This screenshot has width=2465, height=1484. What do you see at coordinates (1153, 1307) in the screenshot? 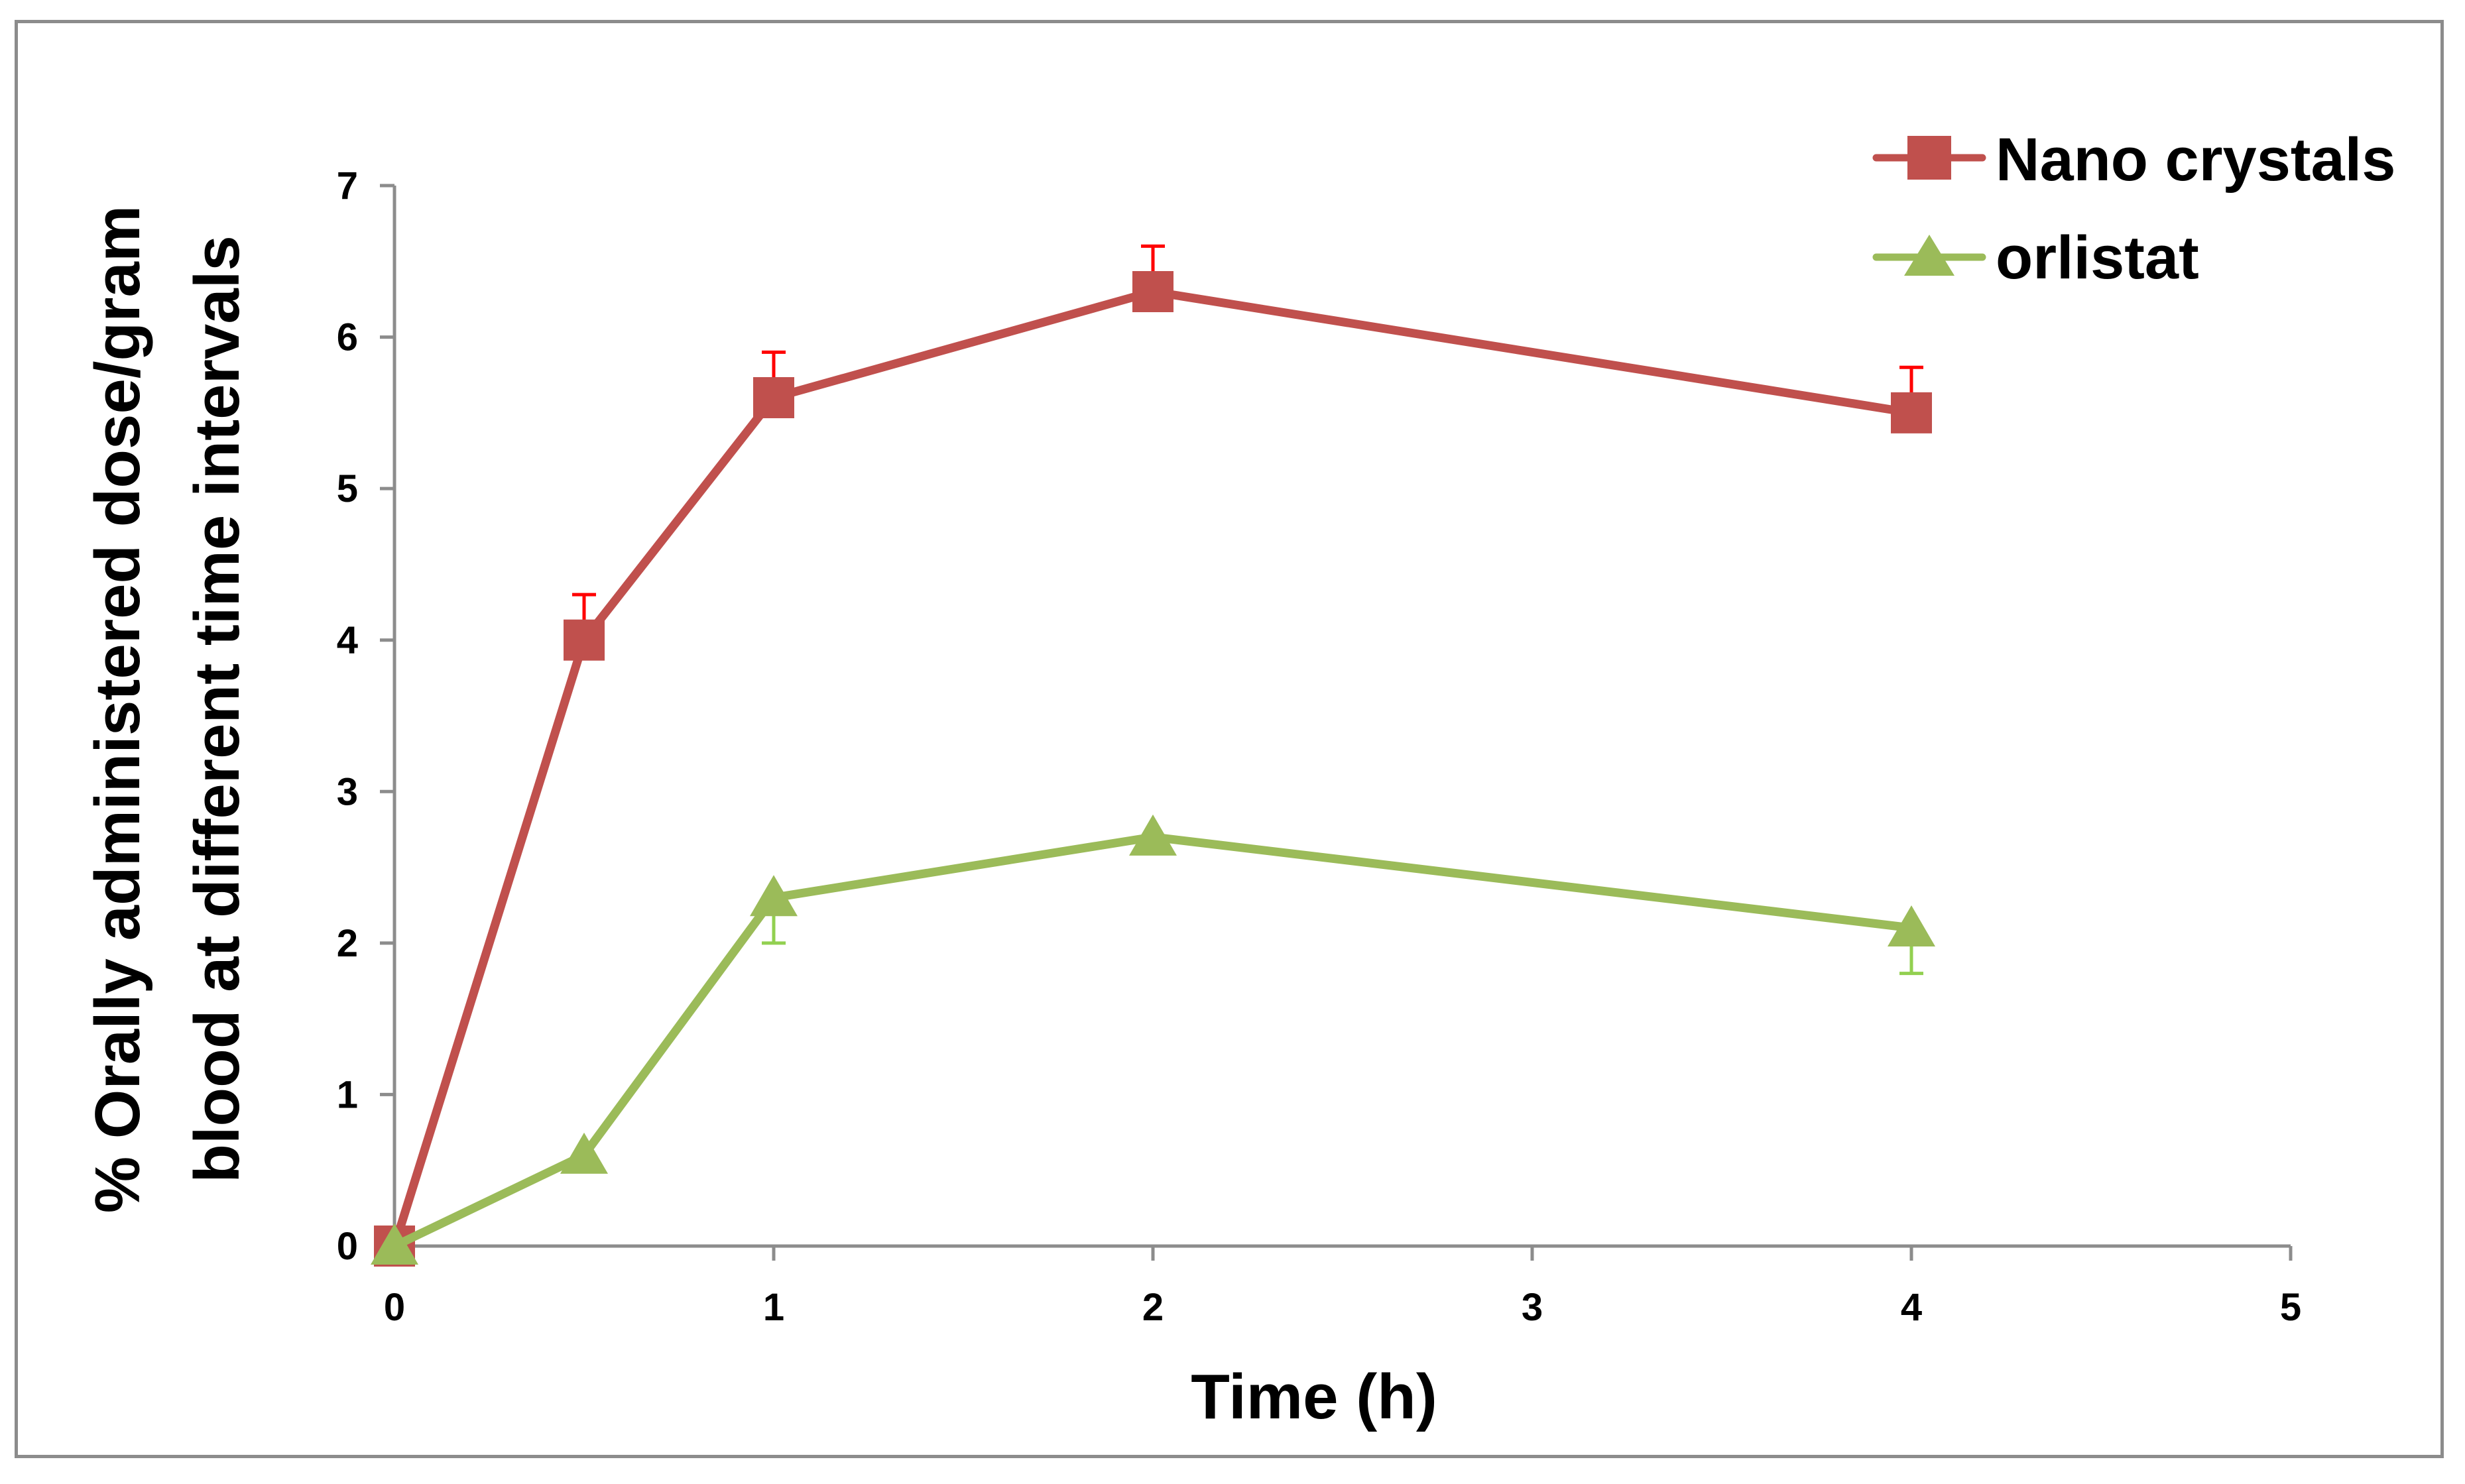
I see `x-tick-label: 2` at bounding box center [1153, 1307].